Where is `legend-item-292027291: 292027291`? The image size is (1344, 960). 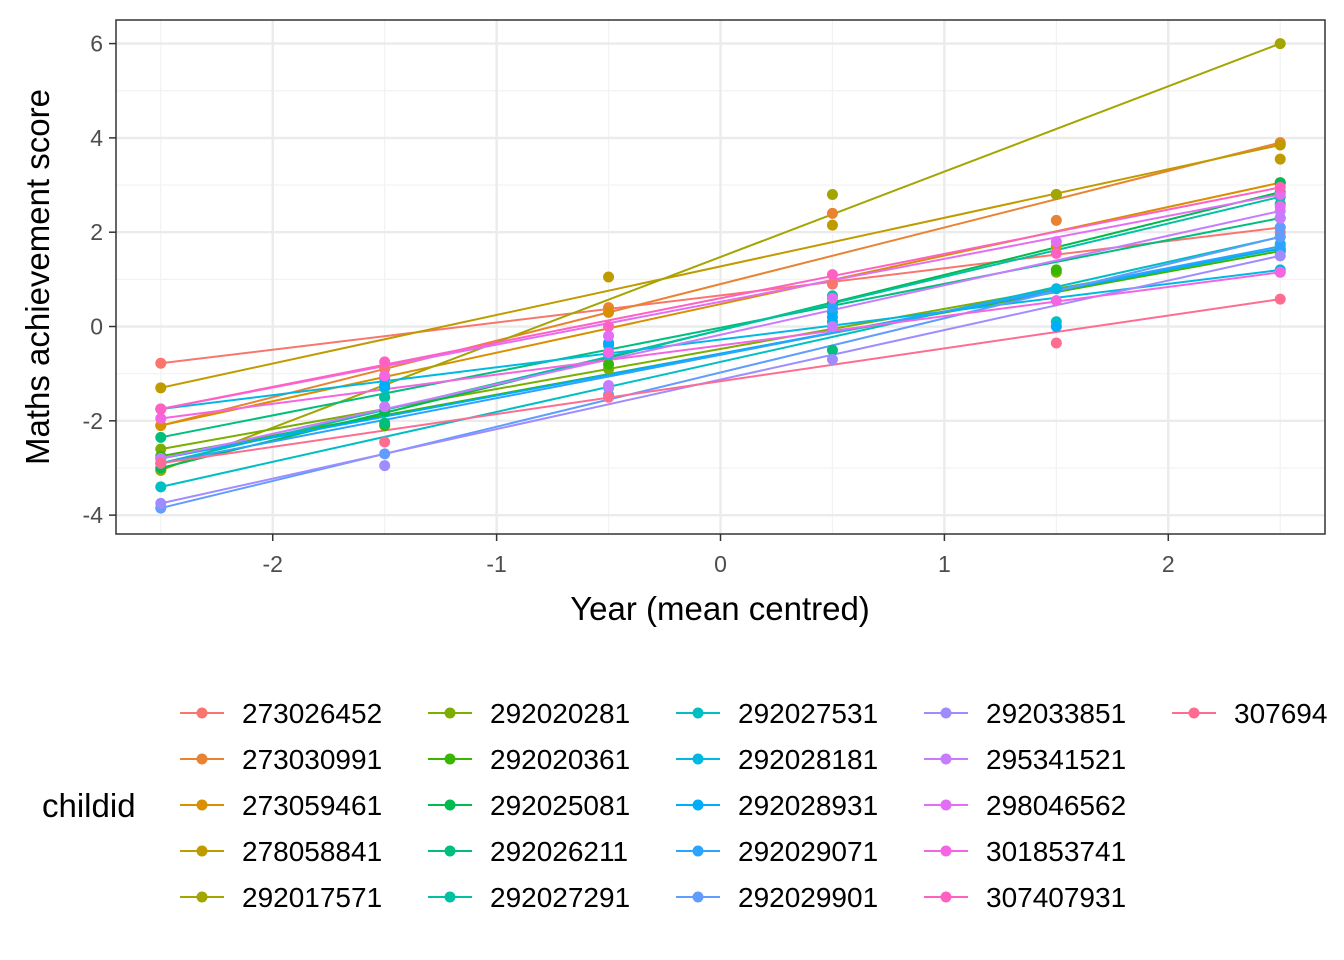 legend-item-292027291: 292027291 is located at coordinates (529, 897).